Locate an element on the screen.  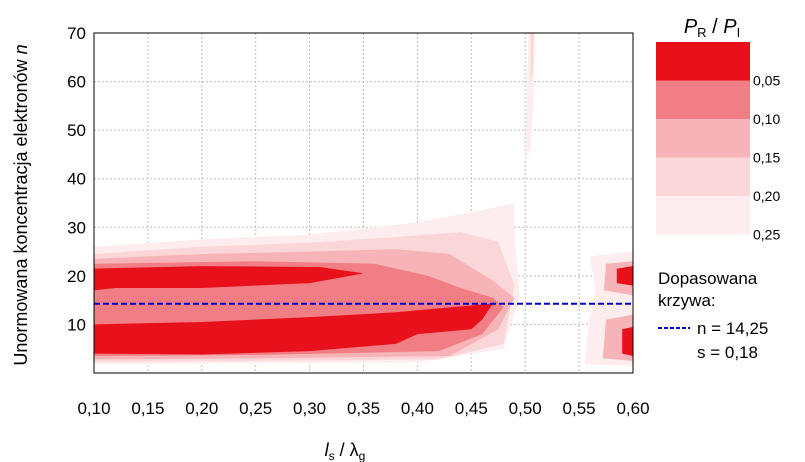
x-tick-label: 0,35 is located at coordinates (363, 408).